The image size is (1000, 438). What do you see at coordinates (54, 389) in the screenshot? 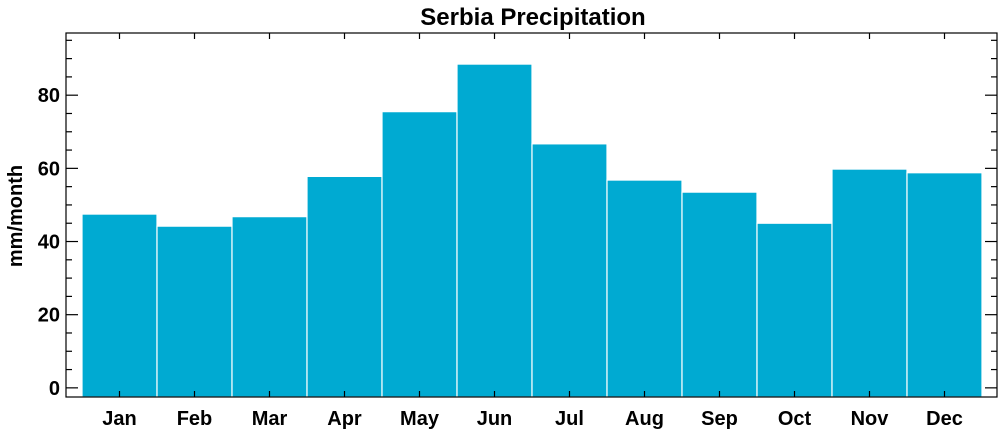
I see `y-tick-label-0: 0` at bounding box center [54, 389].